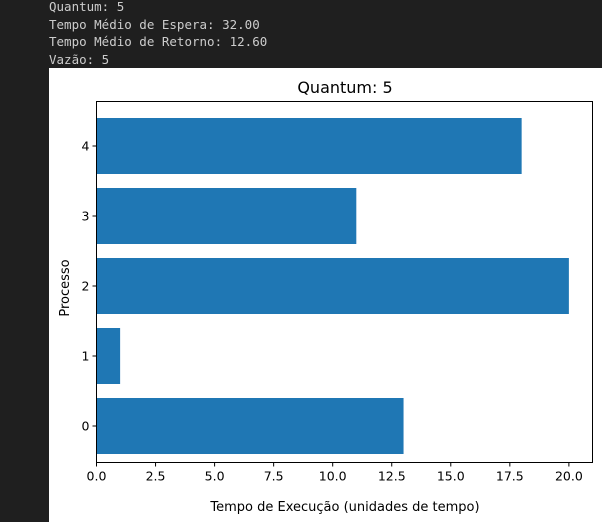 This screenshot has height=522, width=602. I want to click on x-tick-label: 2.5, so click(156, 476).